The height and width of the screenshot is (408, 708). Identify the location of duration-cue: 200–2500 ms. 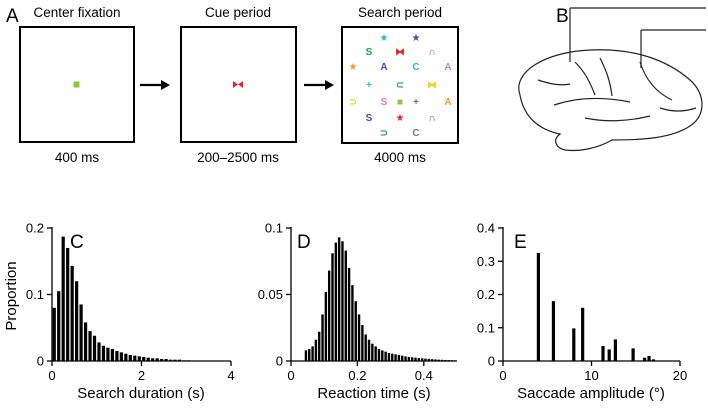
(238, 157).